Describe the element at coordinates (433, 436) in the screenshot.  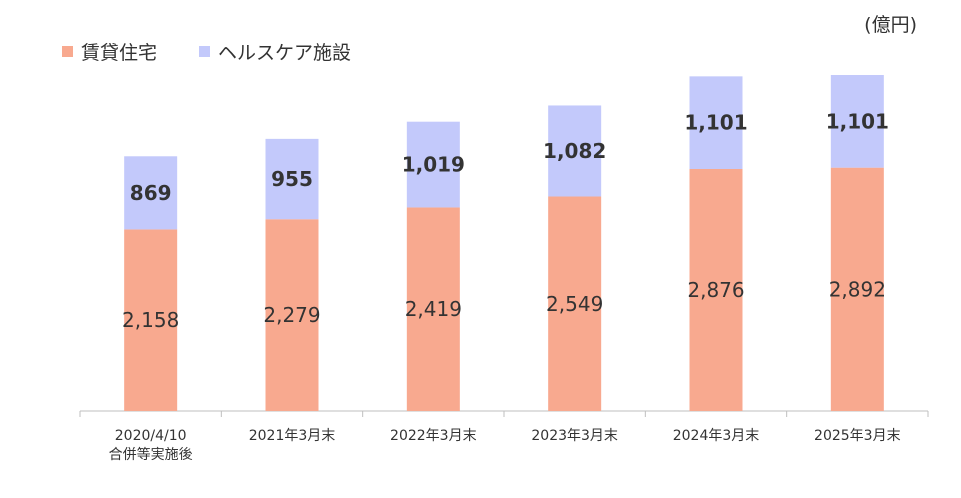
I see `x-tick-label: 2022年3月末` at that location.